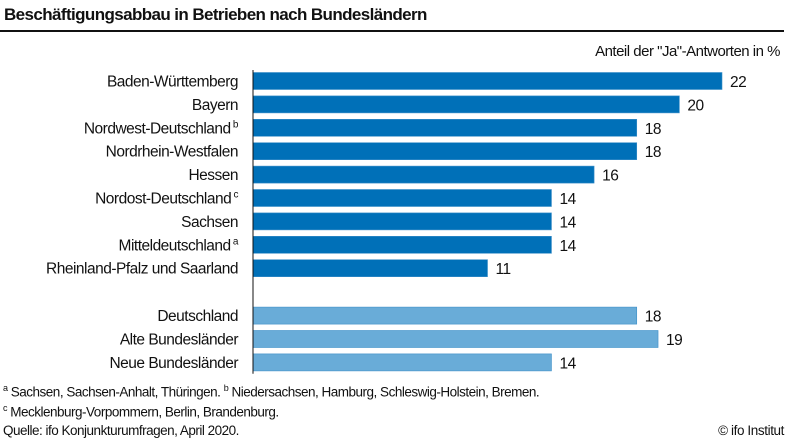 The height and width of the screenshot is (443, 788). I want to click on category-name: Deutschland, so click(197, 316).